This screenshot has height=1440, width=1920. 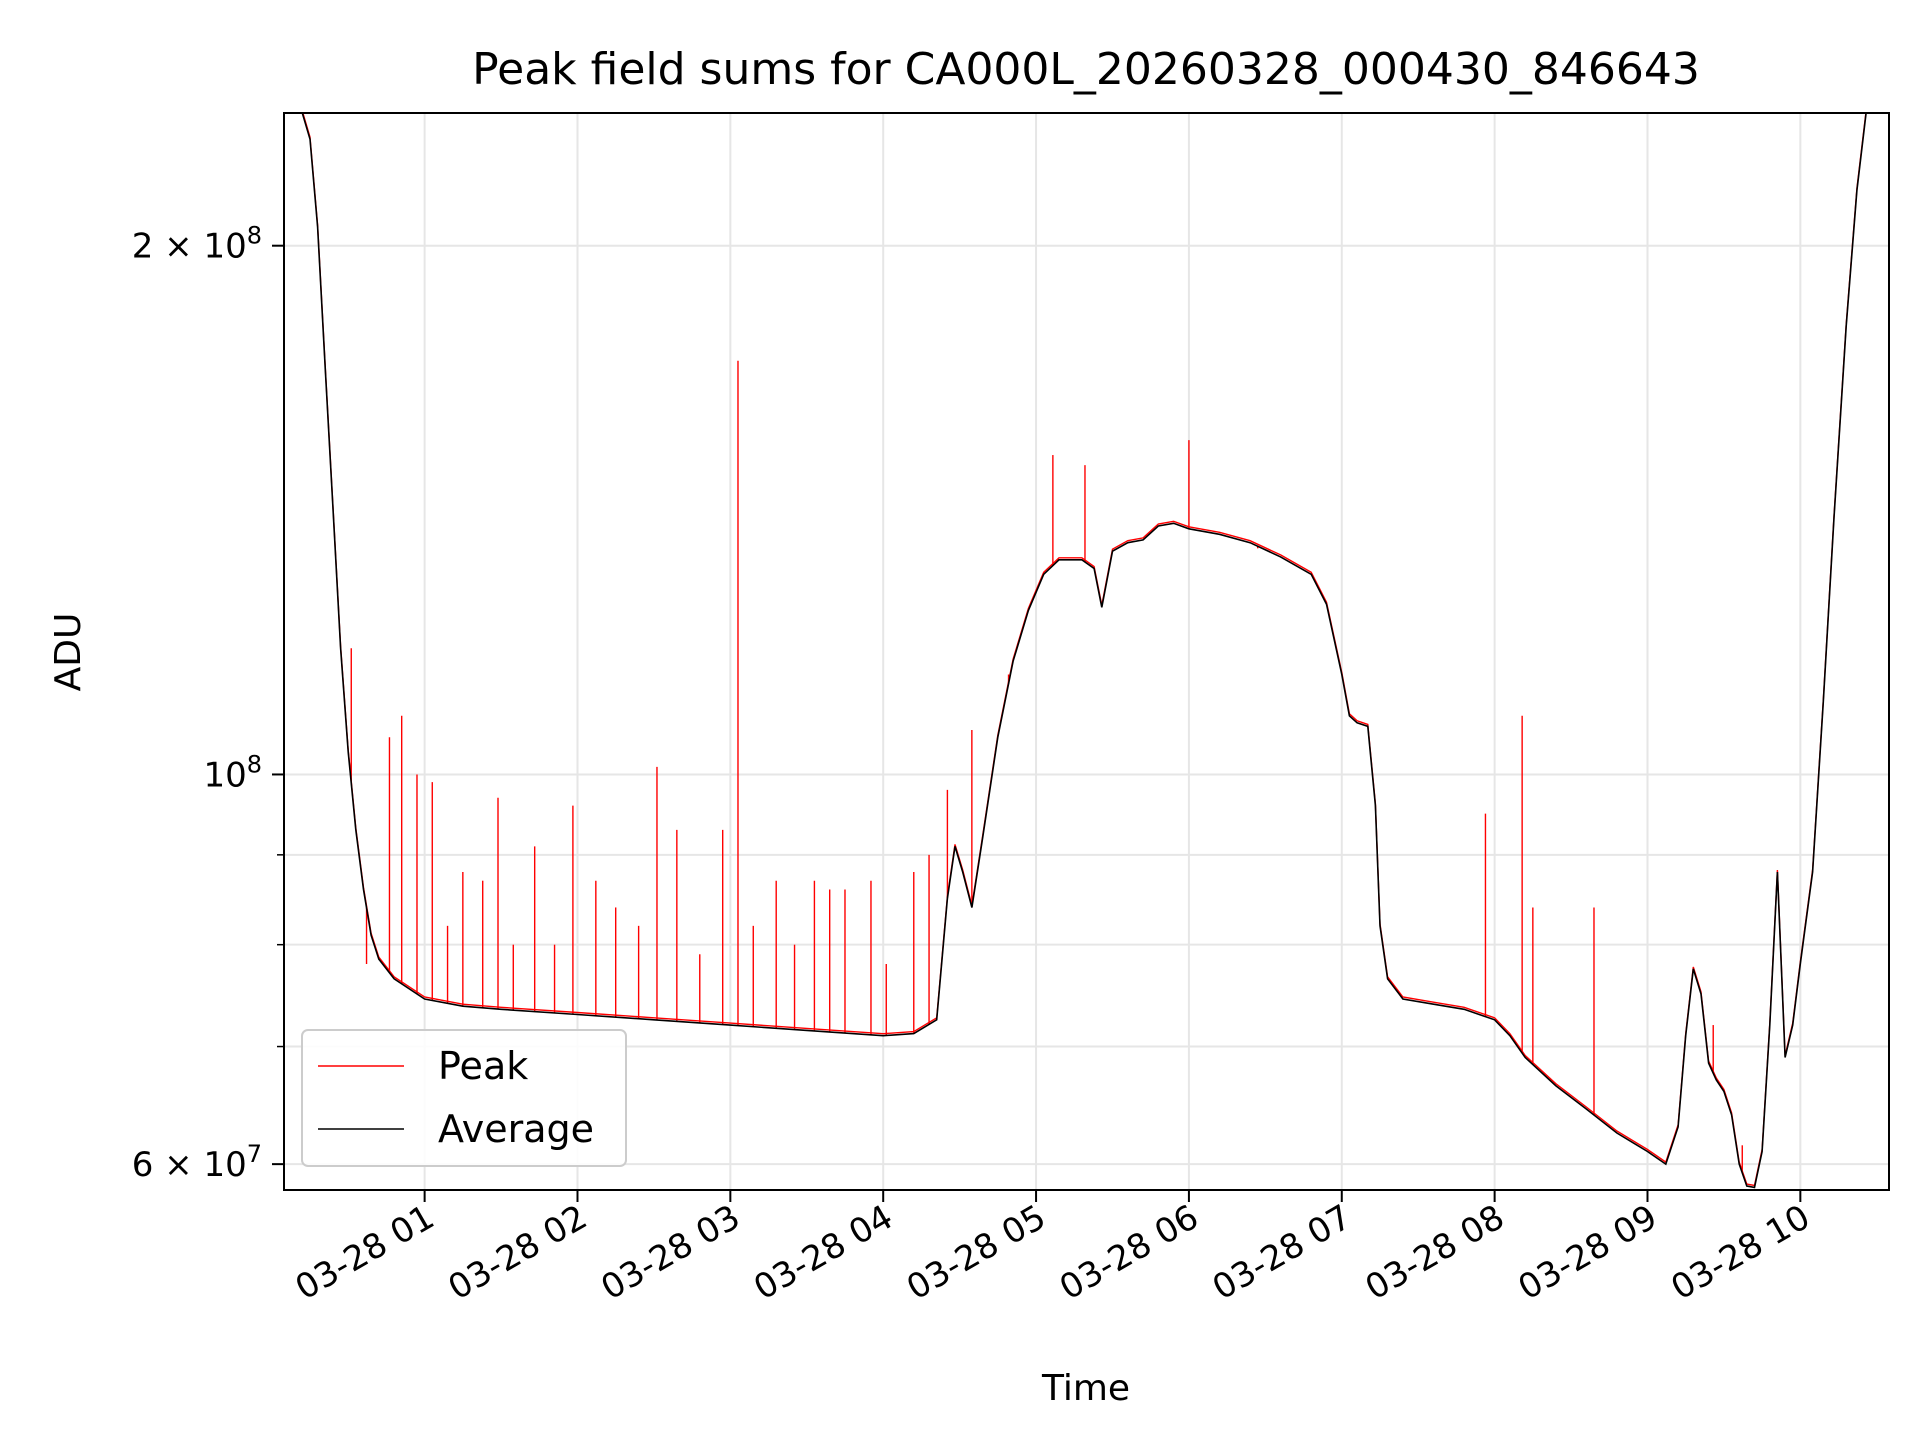 I want to click on legend-box, so click(x=464, y=1098).